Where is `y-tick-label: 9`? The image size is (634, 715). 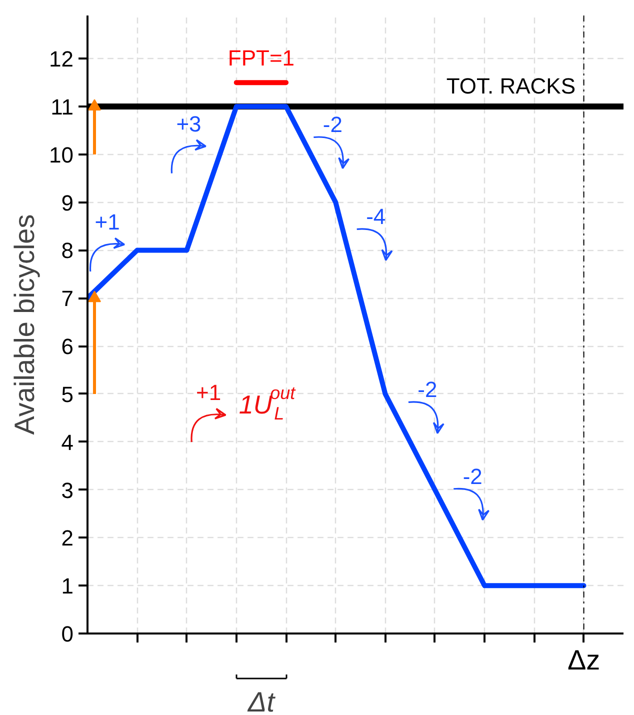
y-tick-label: 9 is located at coordinates (67, 203).